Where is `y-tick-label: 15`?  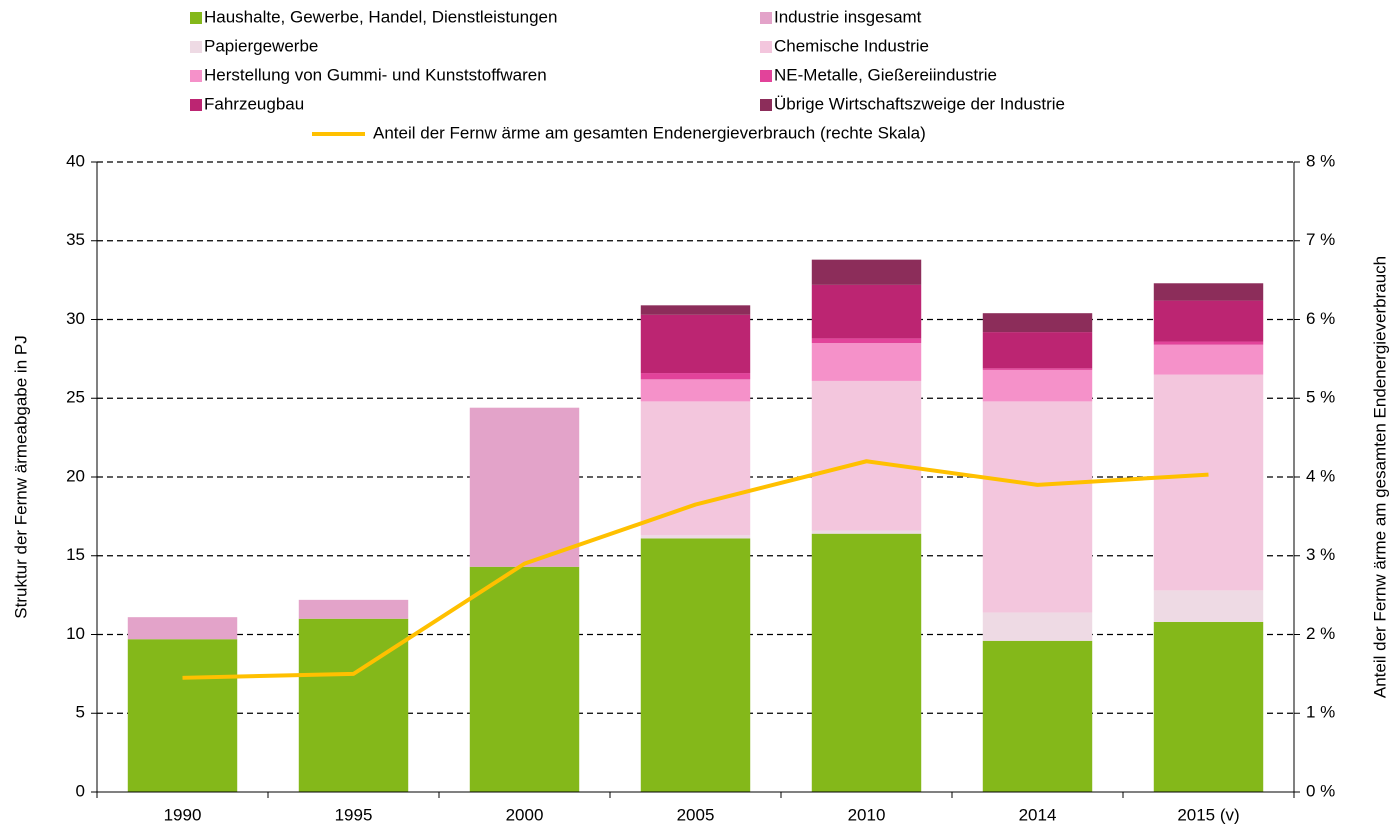 y-tick-label: 15 is located at coordinates (75, 554).